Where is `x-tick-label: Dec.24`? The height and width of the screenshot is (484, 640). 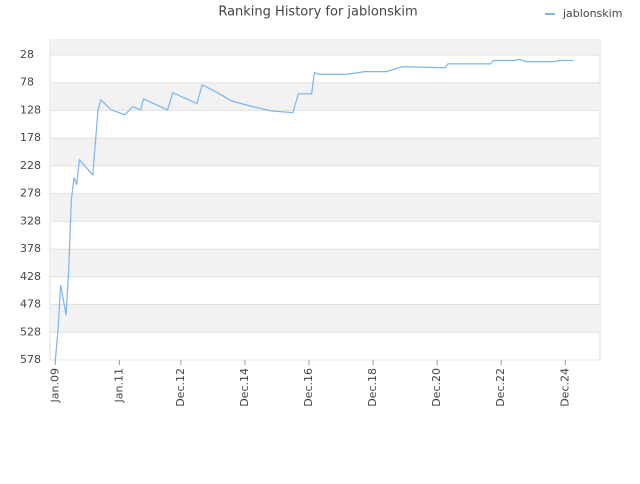 x-tick-label: Dec.24 is located at coordinates (564, 387).